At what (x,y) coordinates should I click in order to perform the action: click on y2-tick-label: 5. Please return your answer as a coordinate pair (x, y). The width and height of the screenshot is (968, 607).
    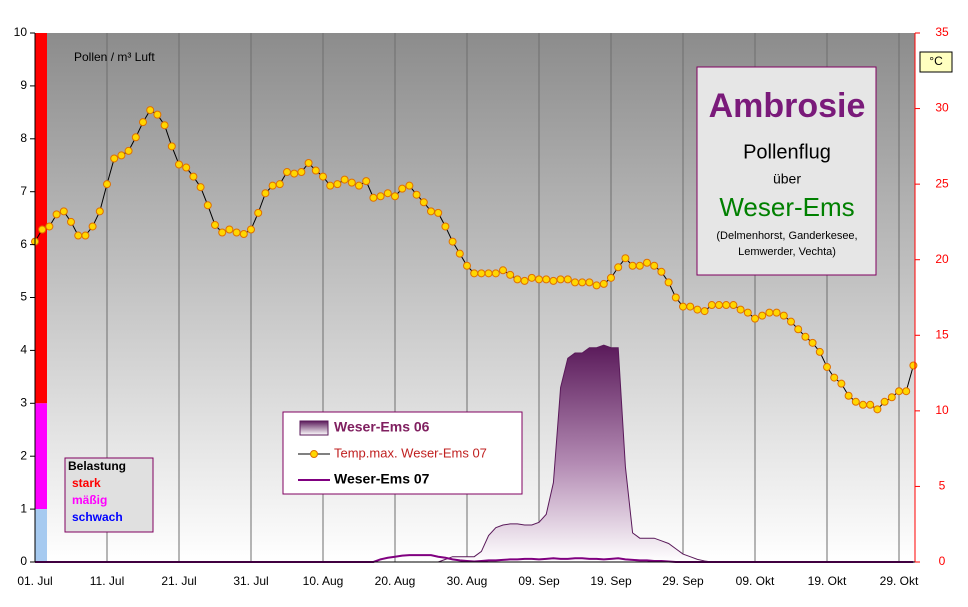
    Looking at the image, I should click on (942, 486).